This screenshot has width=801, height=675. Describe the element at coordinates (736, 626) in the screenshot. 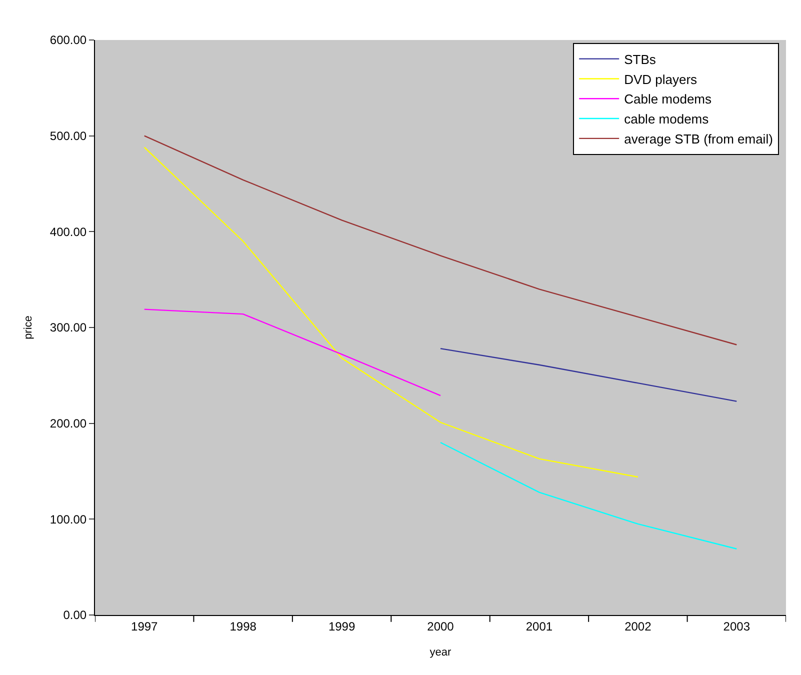

I see `x-tick-label: 2003` at that location.